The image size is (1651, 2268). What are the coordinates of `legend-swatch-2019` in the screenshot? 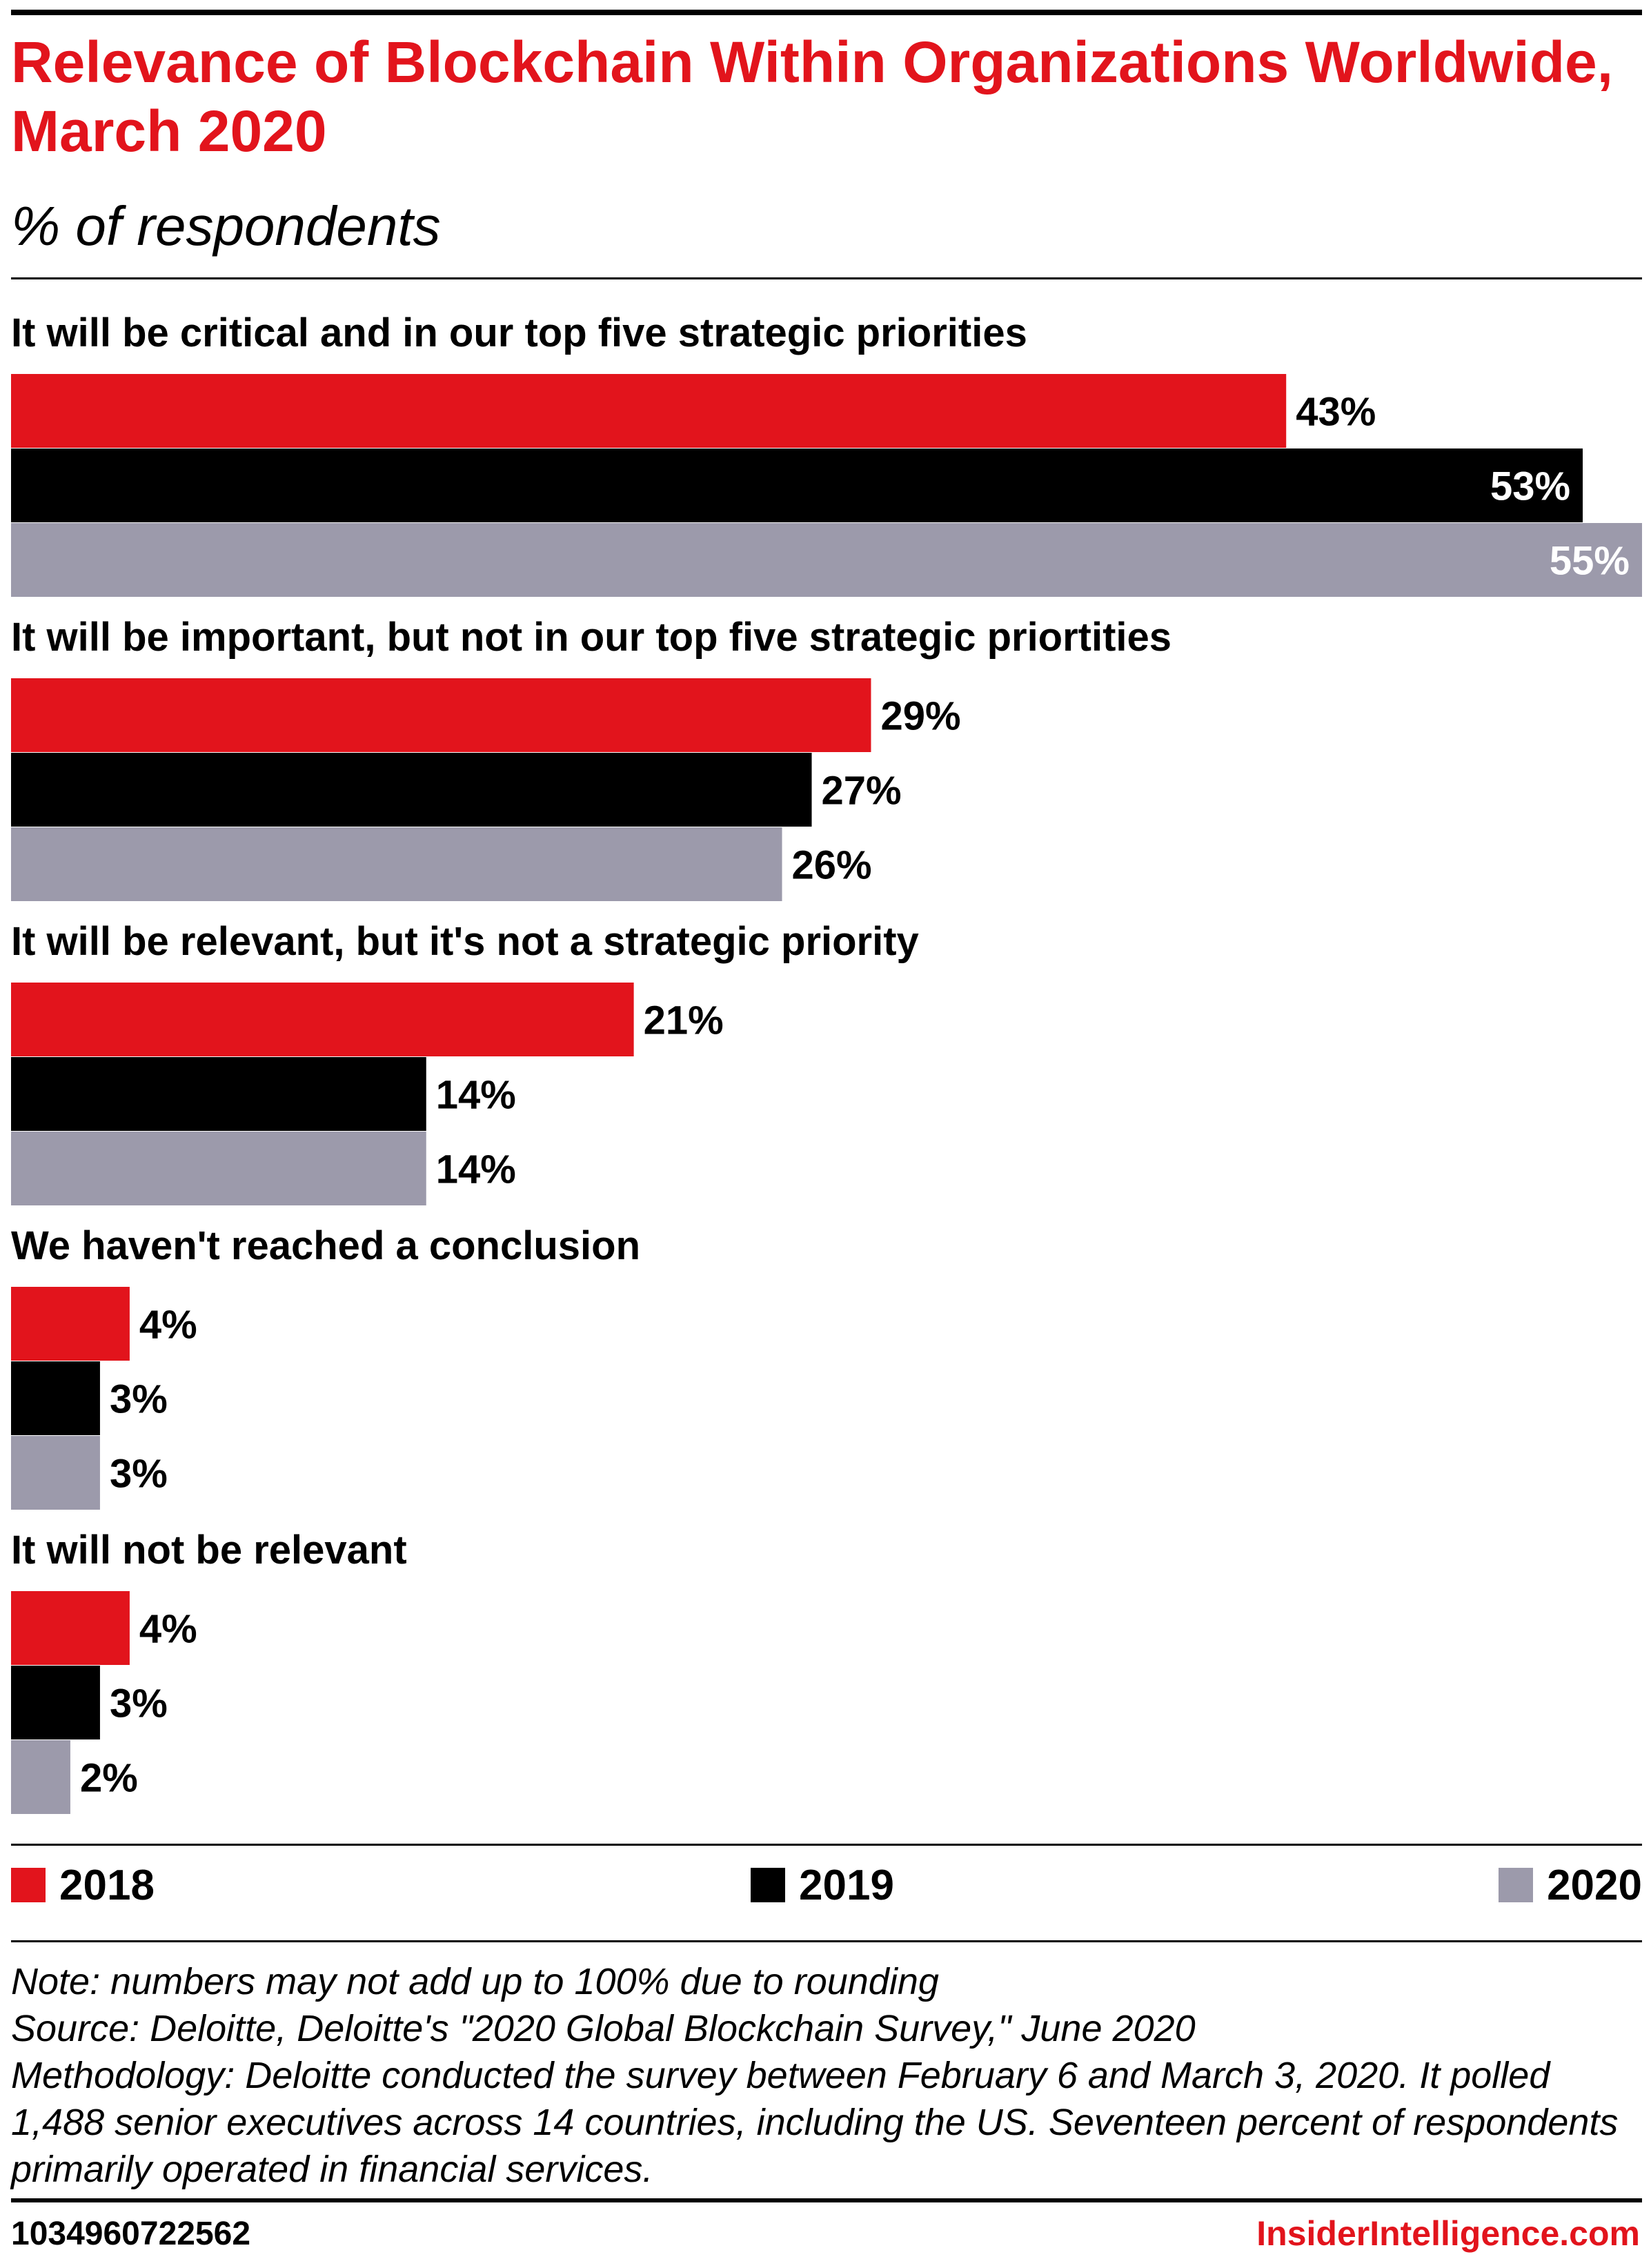 It's located at (768, 1885).